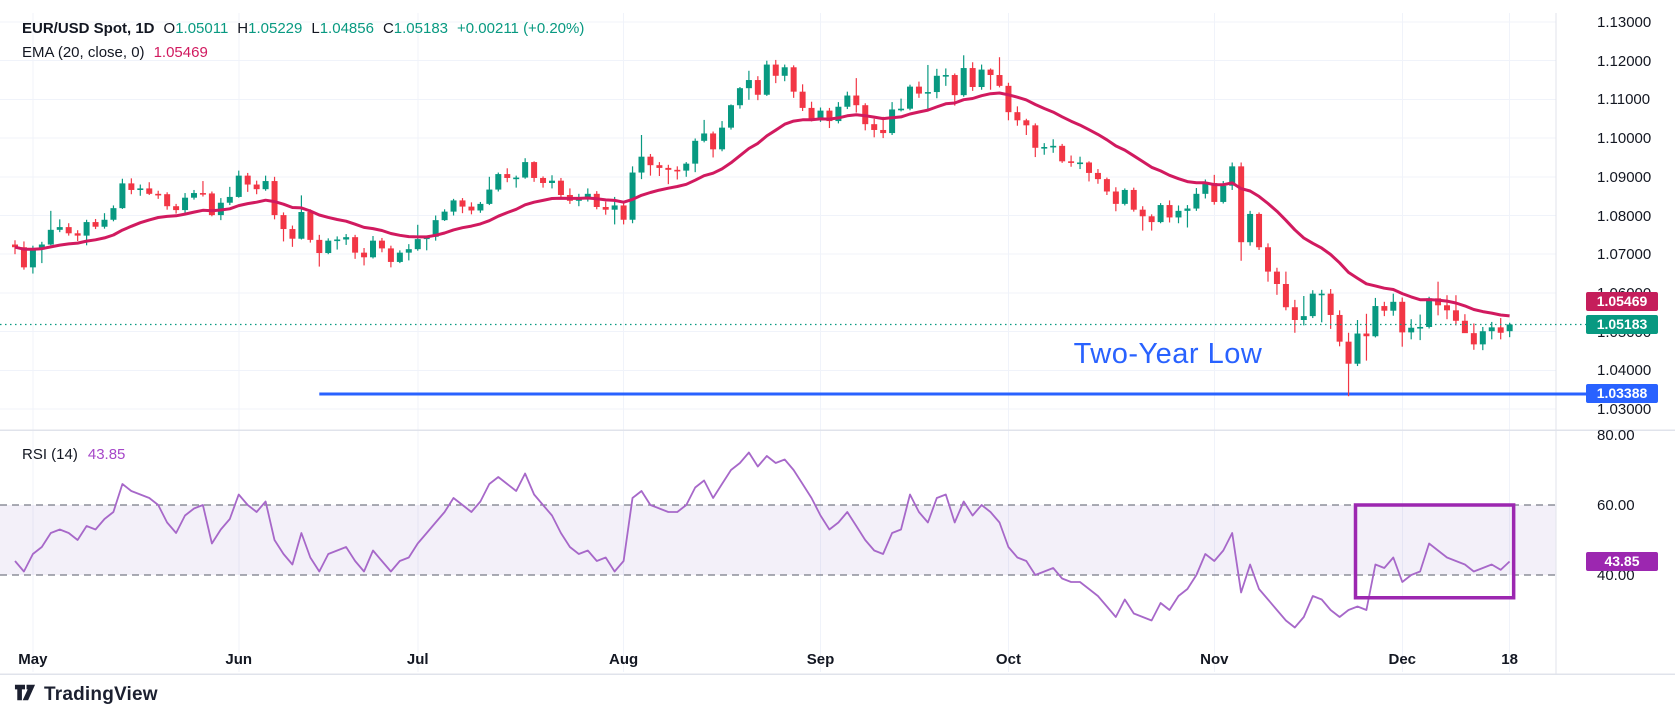 This screenshot has width=1675, height=718. What do you see at coordinates (820, 659) in the screenshot?
I see `time-axis-label: Sep` at bounding box center [820, 659].